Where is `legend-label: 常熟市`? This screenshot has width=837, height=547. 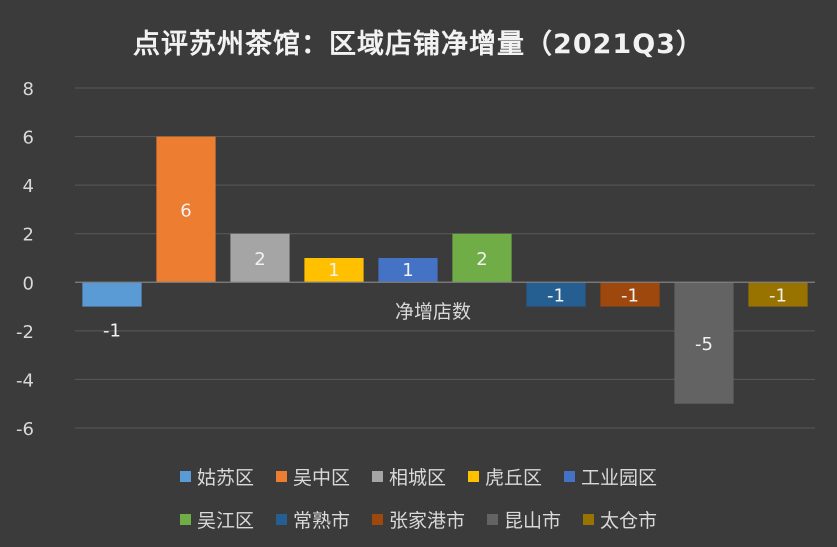
legend-label: 常熟市 is located at coordinates (321, 521).